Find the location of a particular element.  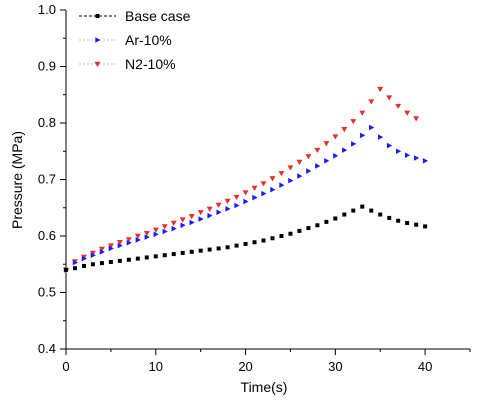

y-axis-label: Pressure (MPa) is located at coordinates (17, 180).